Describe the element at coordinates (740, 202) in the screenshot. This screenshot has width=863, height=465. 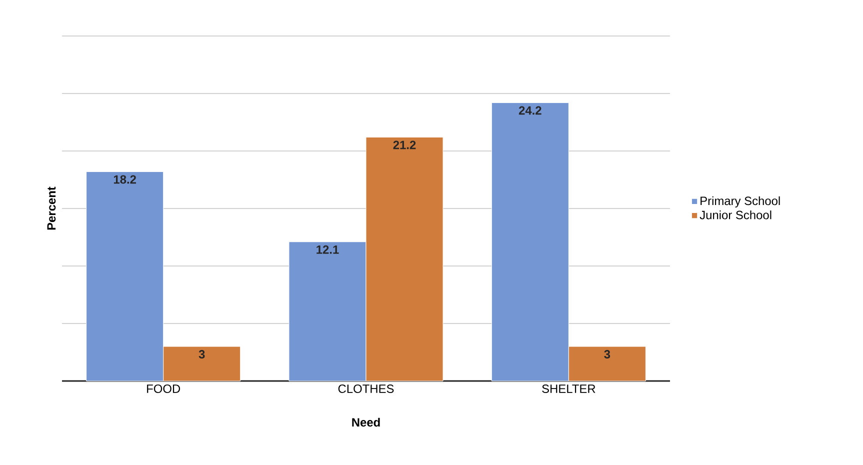
I see `legend-label: Primary School` at that location.